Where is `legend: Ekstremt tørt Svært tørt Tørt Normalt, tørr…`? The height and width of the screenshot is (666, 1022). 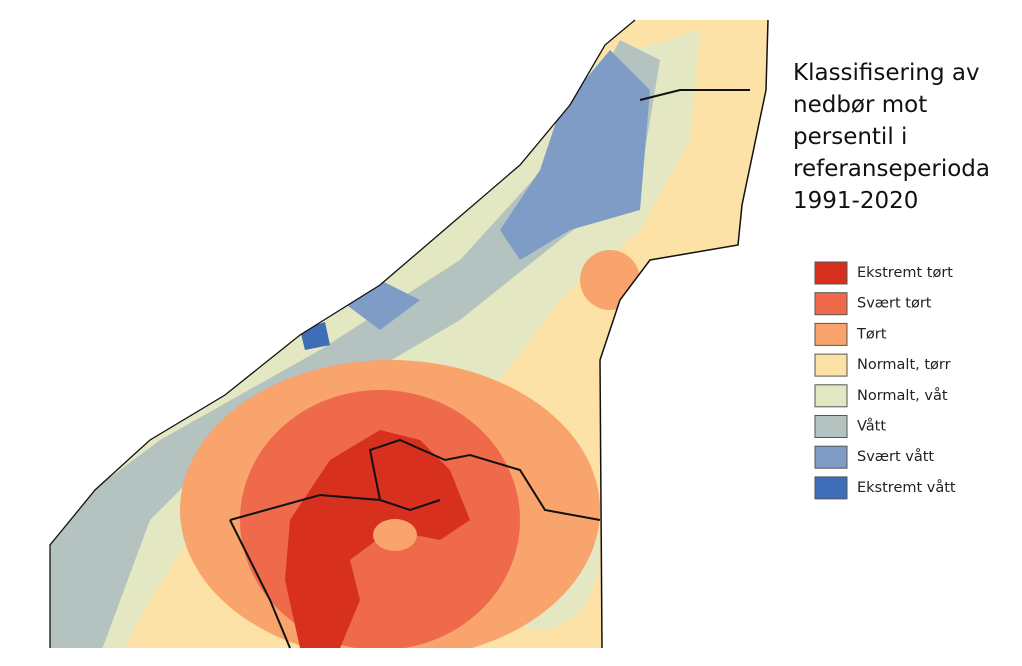
legend: Ekstremt tørt Svært tørt Tørt Normalt, tørr… is located at coordinates (885, 380).